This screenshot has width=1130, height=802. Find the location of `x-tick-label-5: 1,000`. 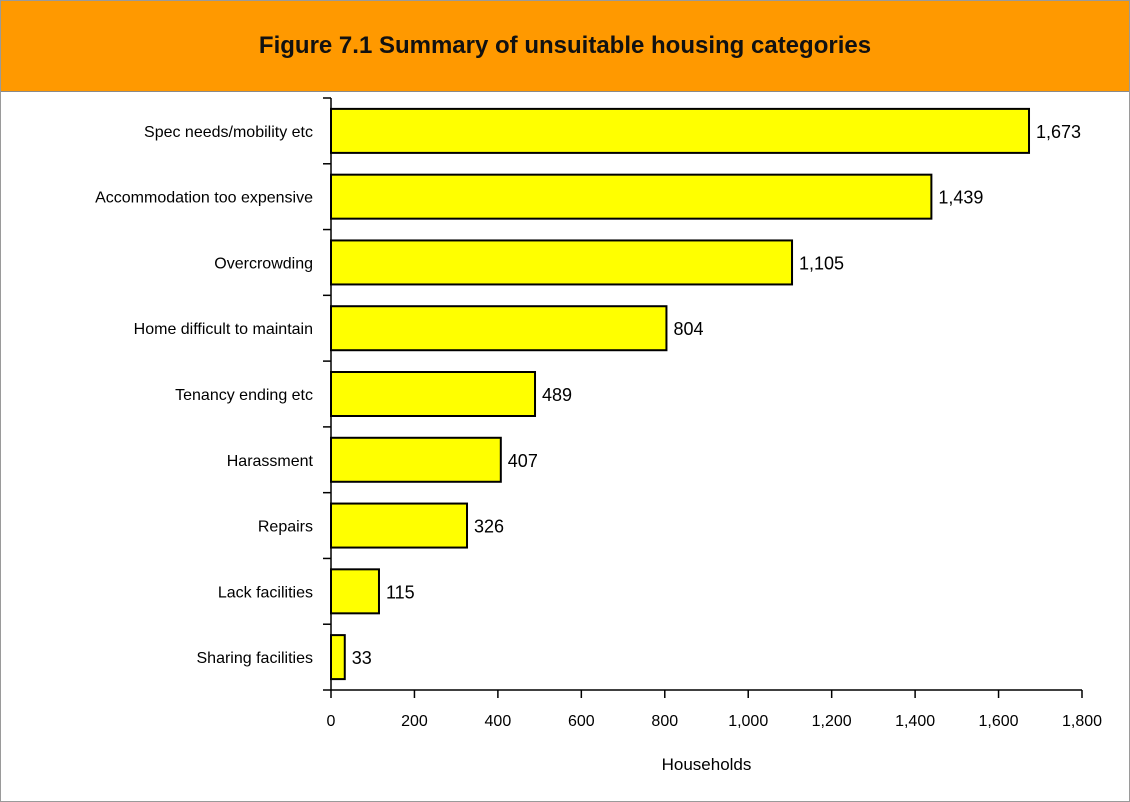

x-tick-label-5: 1,000 is located at coordinates (748, 721).